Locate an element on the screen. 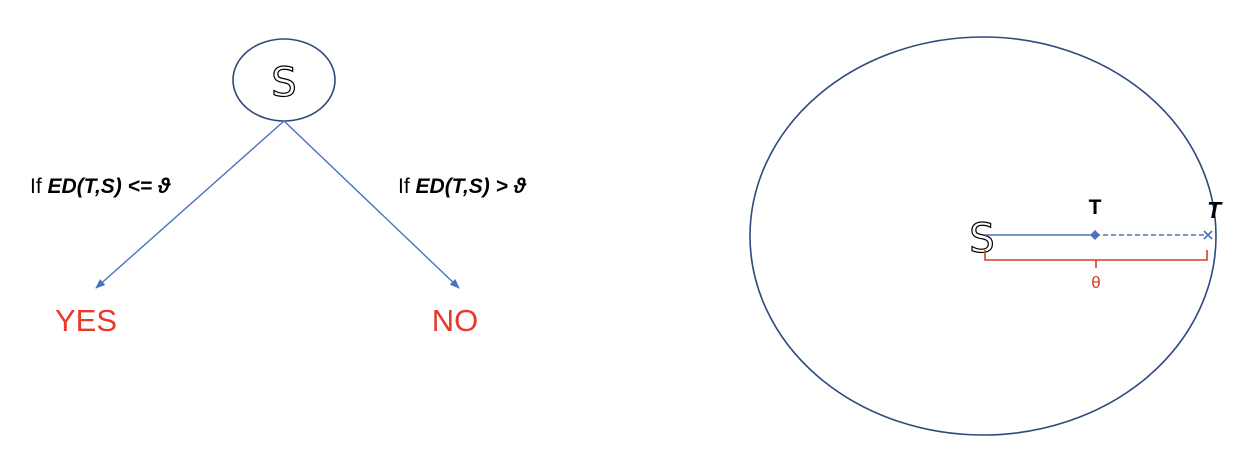 The width and height of the screenshot is (1257, 457). right-condition: If ED(T,S) > ϑ is located at coordinates (462, 186).